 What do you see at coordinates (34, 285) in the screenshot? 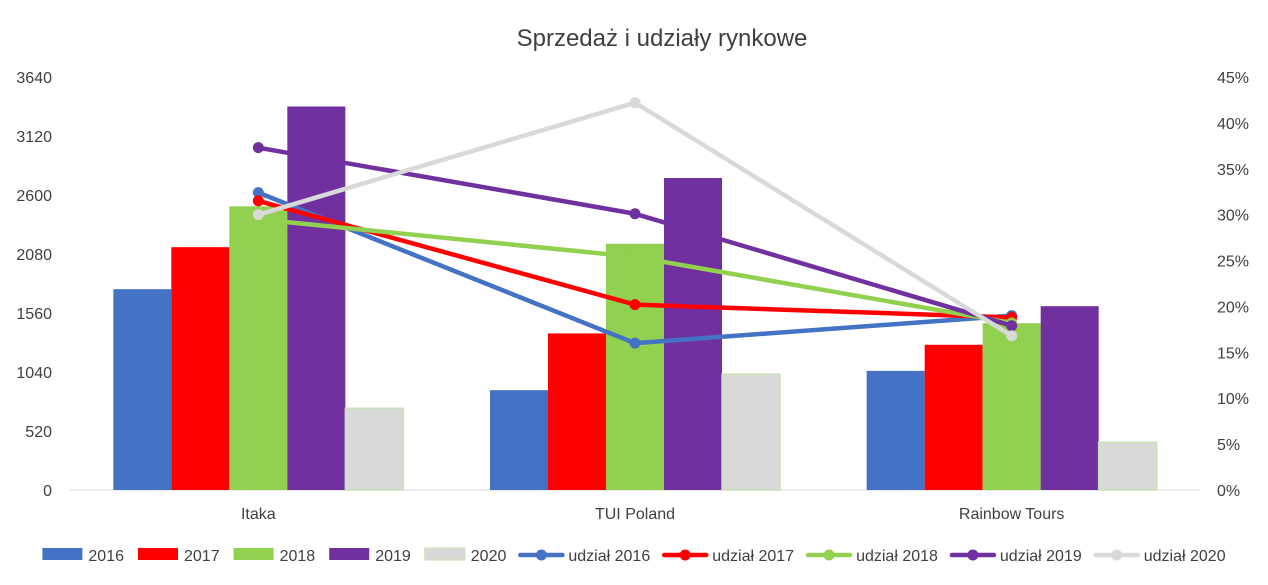
I see `left-axis: 0 520 1040 1560 2080 2600 3120 3640` at bounding box center [34, 285].